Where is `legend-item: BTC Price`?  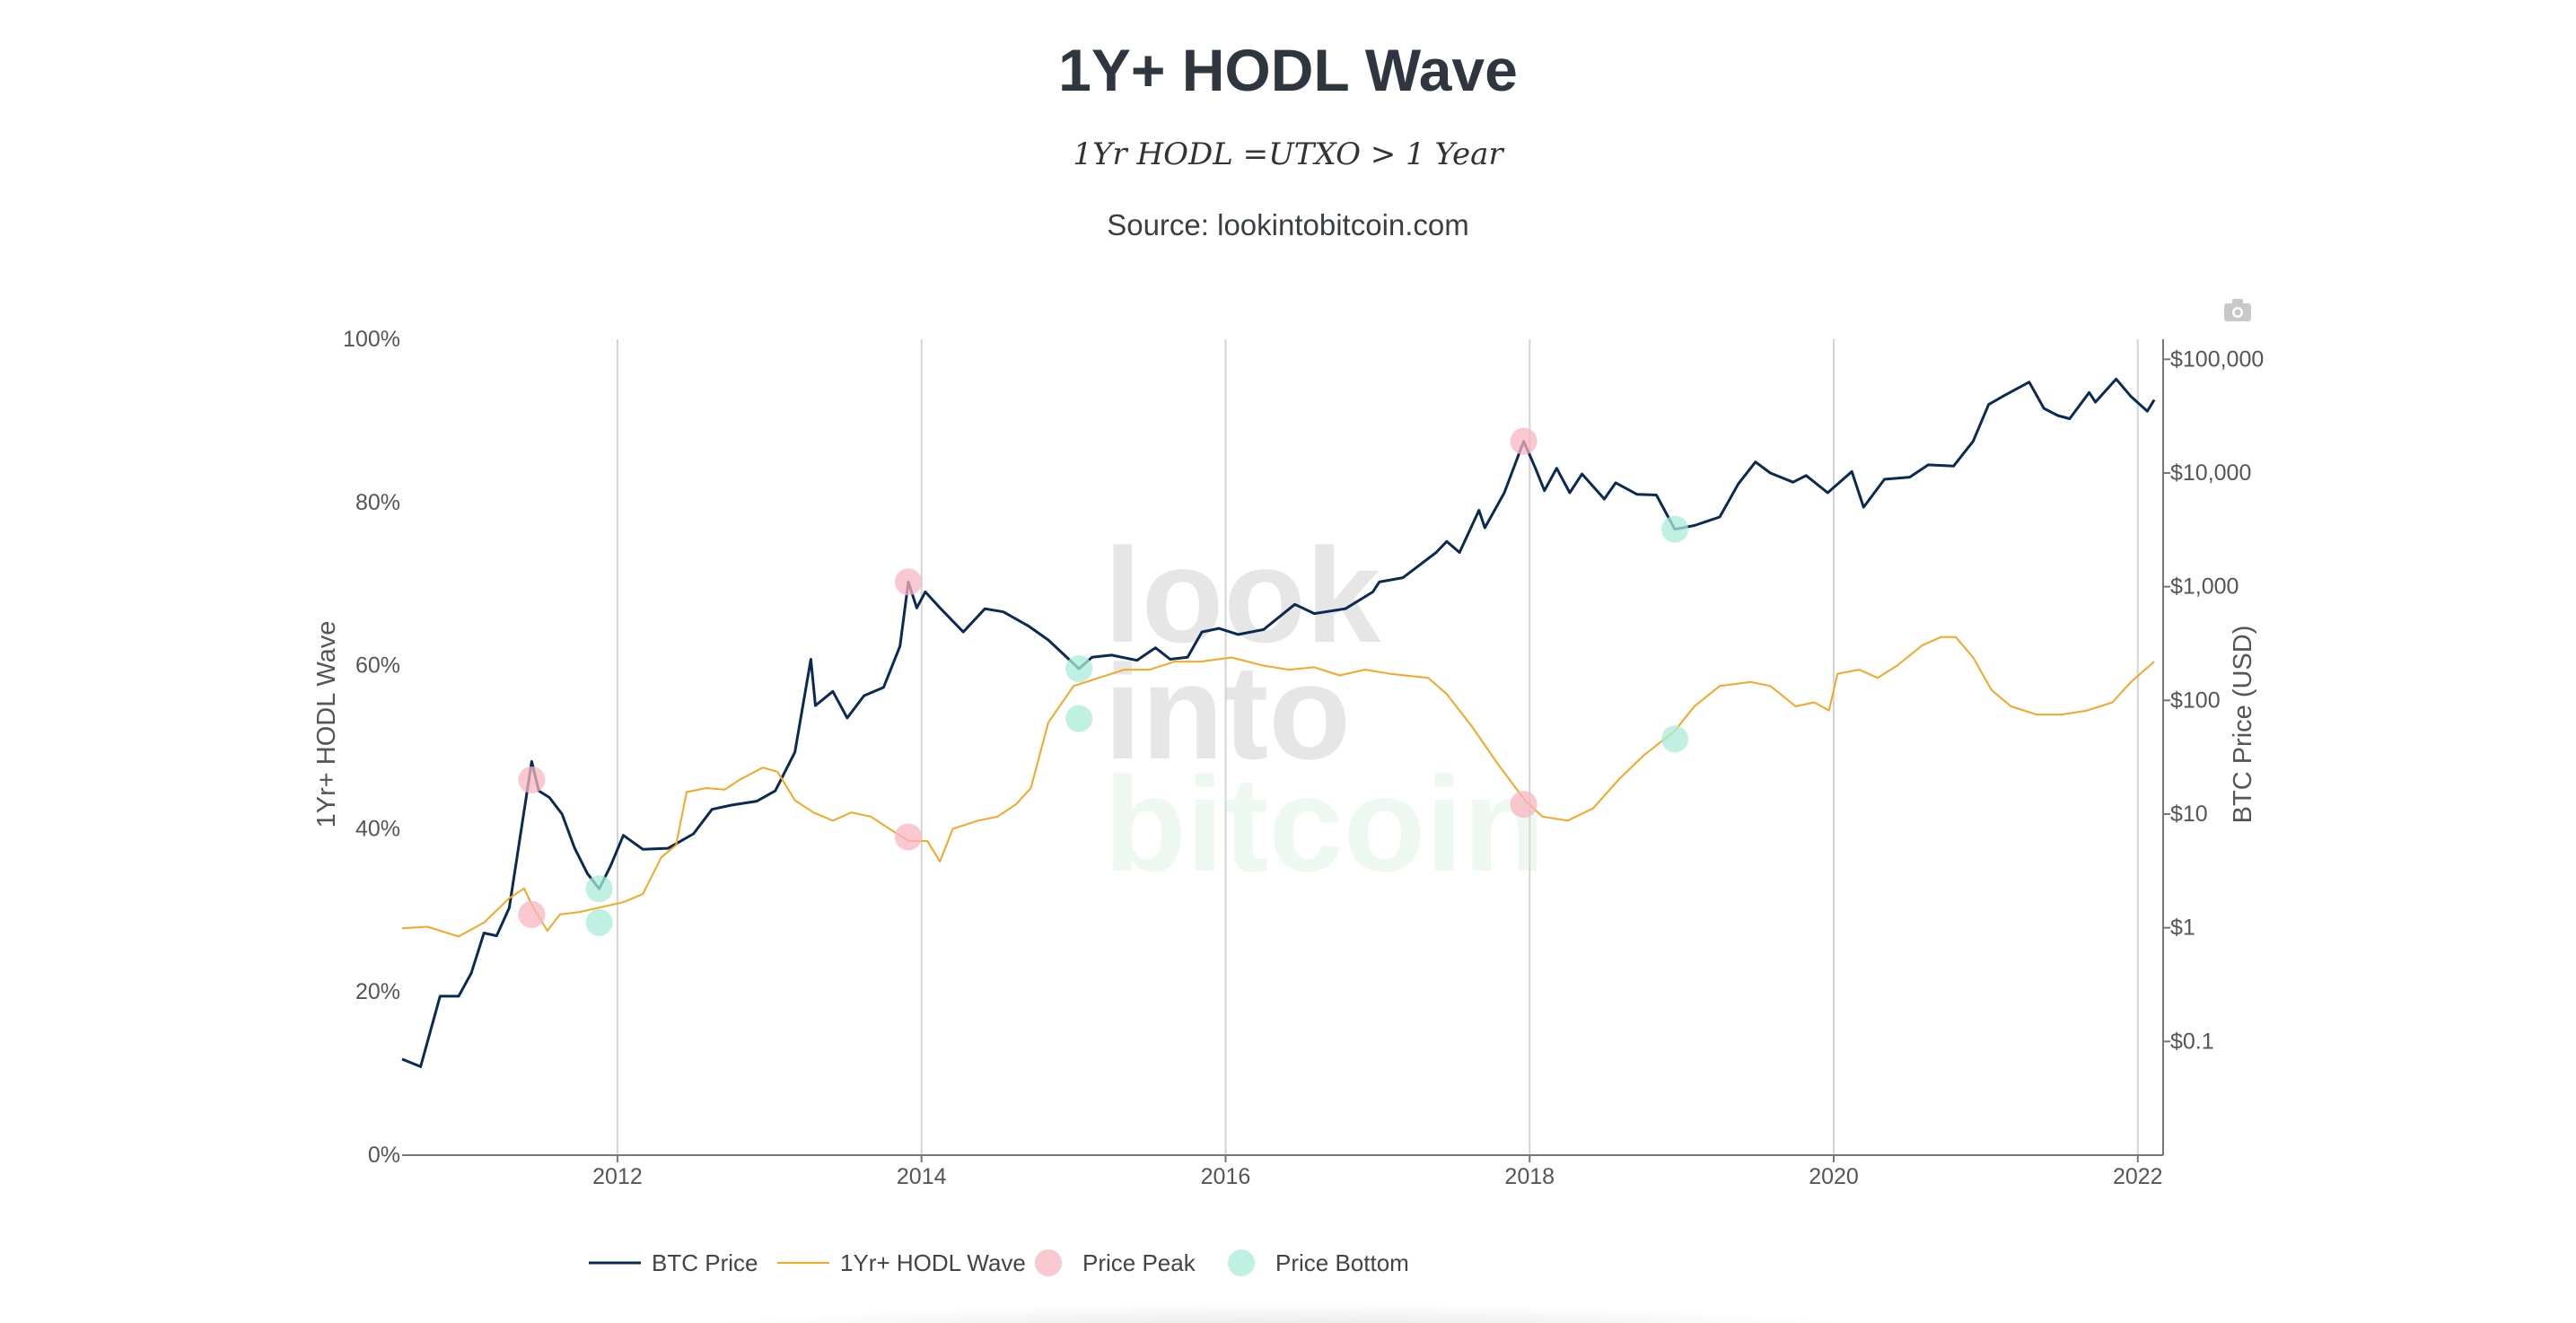 legend-item: BTC Price is located at coordinates (673, 1262).